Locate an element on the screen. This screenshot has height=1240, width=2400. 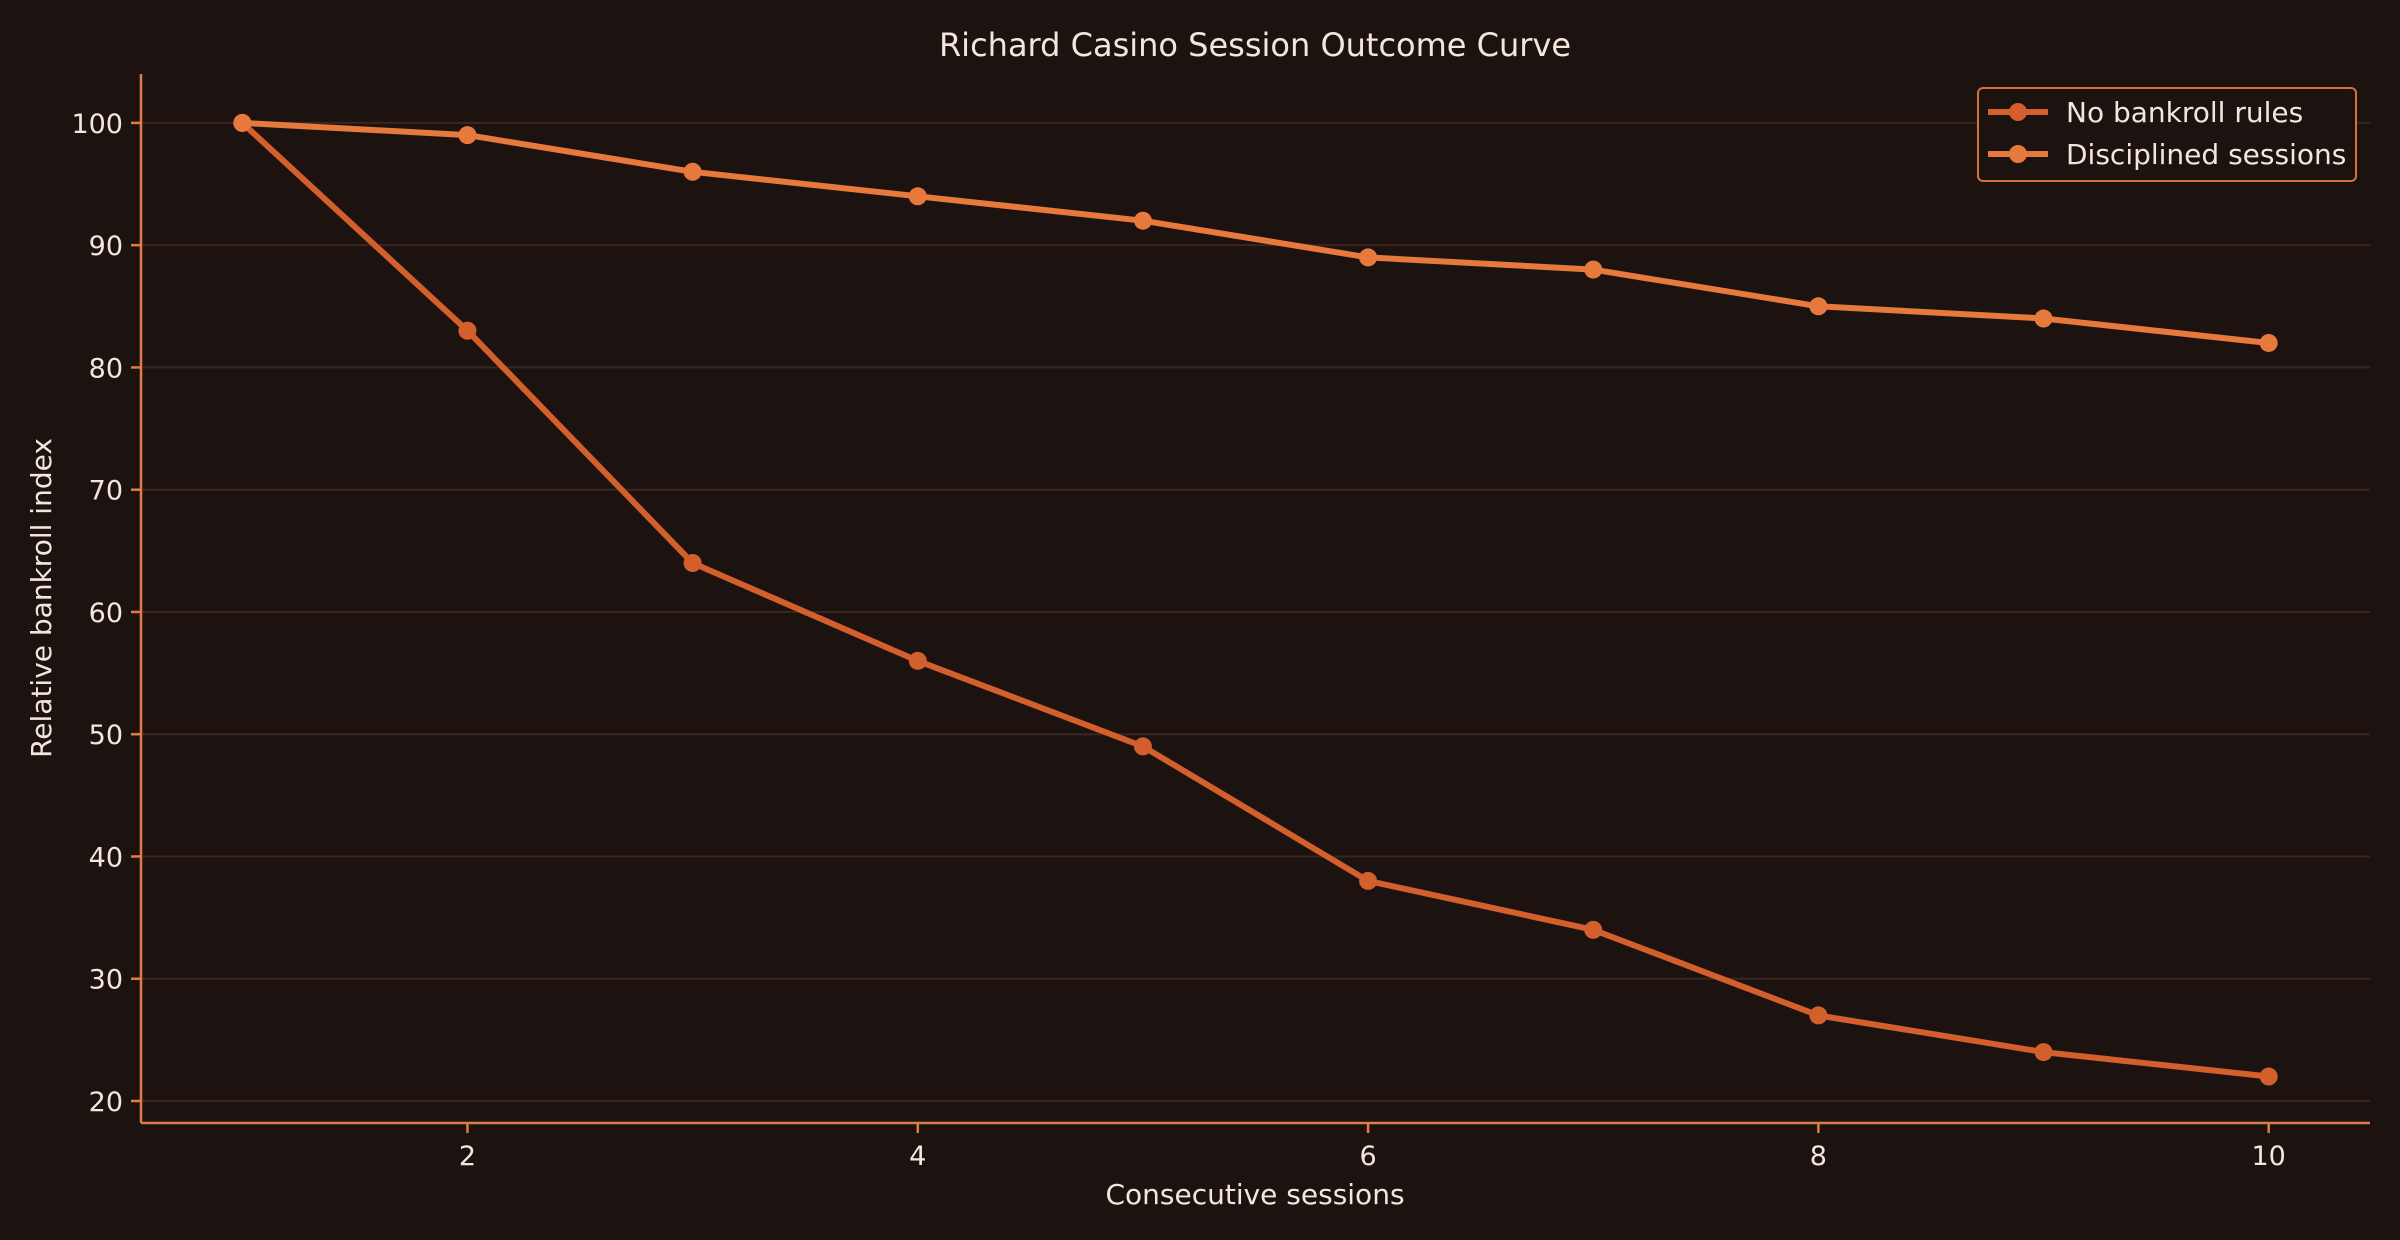
x-tick-label-2: 2 is located at coordinates (467, 1156).